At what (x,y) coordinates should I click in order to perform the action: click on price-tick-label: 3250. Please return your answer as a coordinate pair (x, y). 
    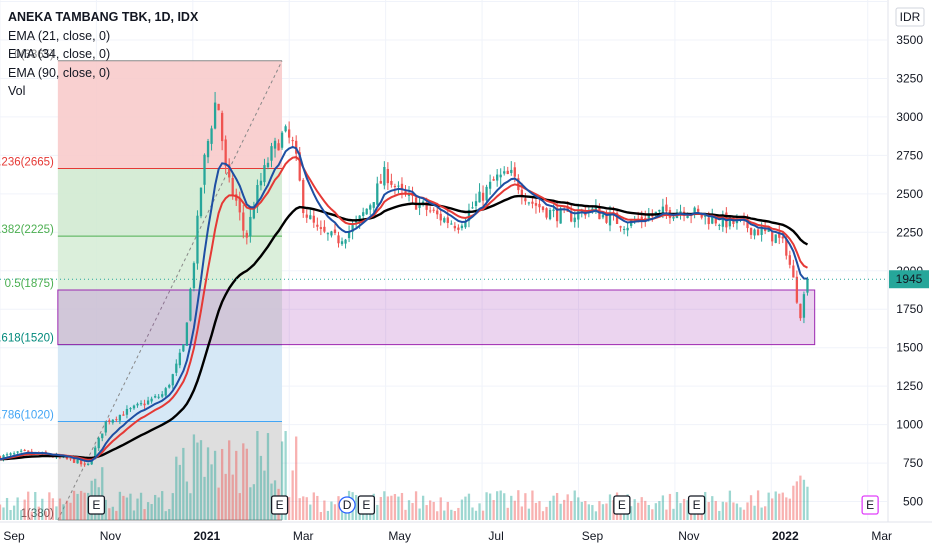
    Looking at the image, I should click on (909, 78).